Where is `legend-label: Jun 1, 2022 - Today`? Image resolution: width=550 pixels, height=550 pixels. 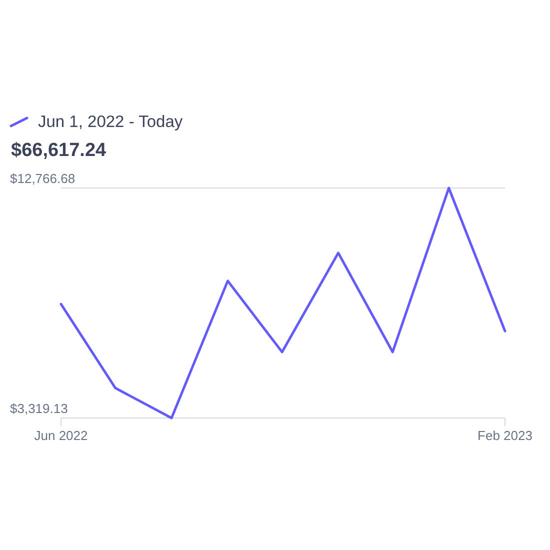
legend-label: Jun 1, 2022 - Today is located at coordinates (111, 122).